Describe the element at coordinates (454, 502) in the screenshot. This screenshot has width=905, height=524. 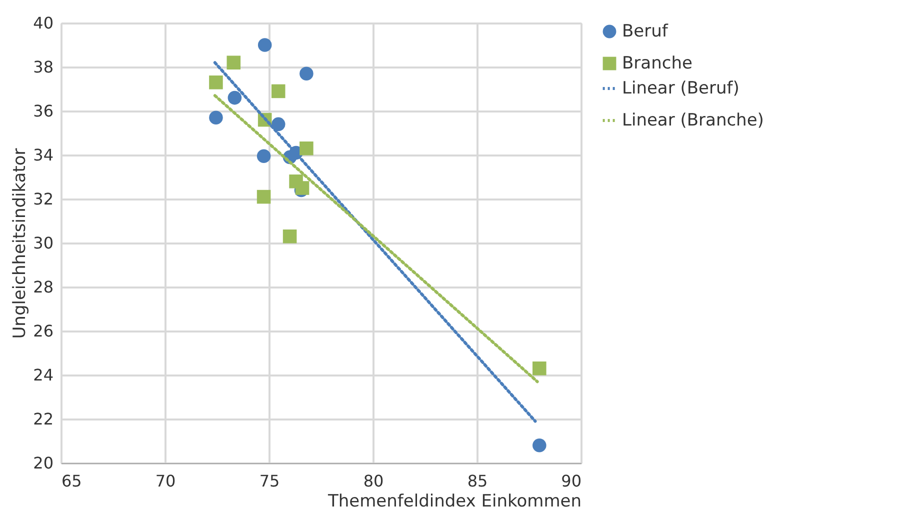
I see `x-axis-title: Themenfeldindex Einkommen` at that location.